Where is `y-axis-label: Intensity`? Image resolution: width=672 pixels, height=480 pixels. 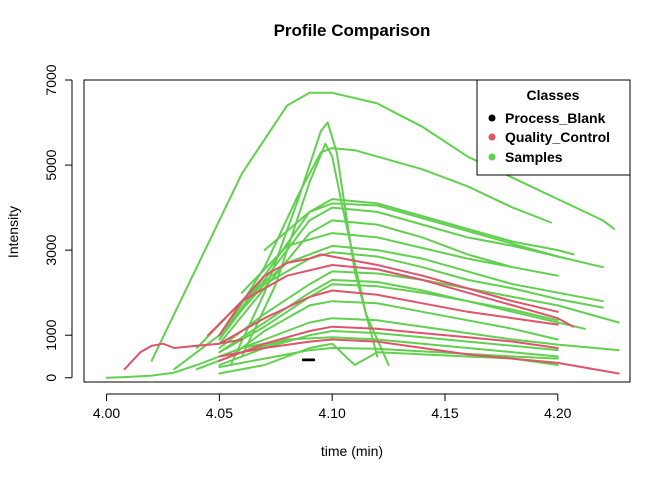 y-axis-label: Intensity is located at coordinates (13, 232).